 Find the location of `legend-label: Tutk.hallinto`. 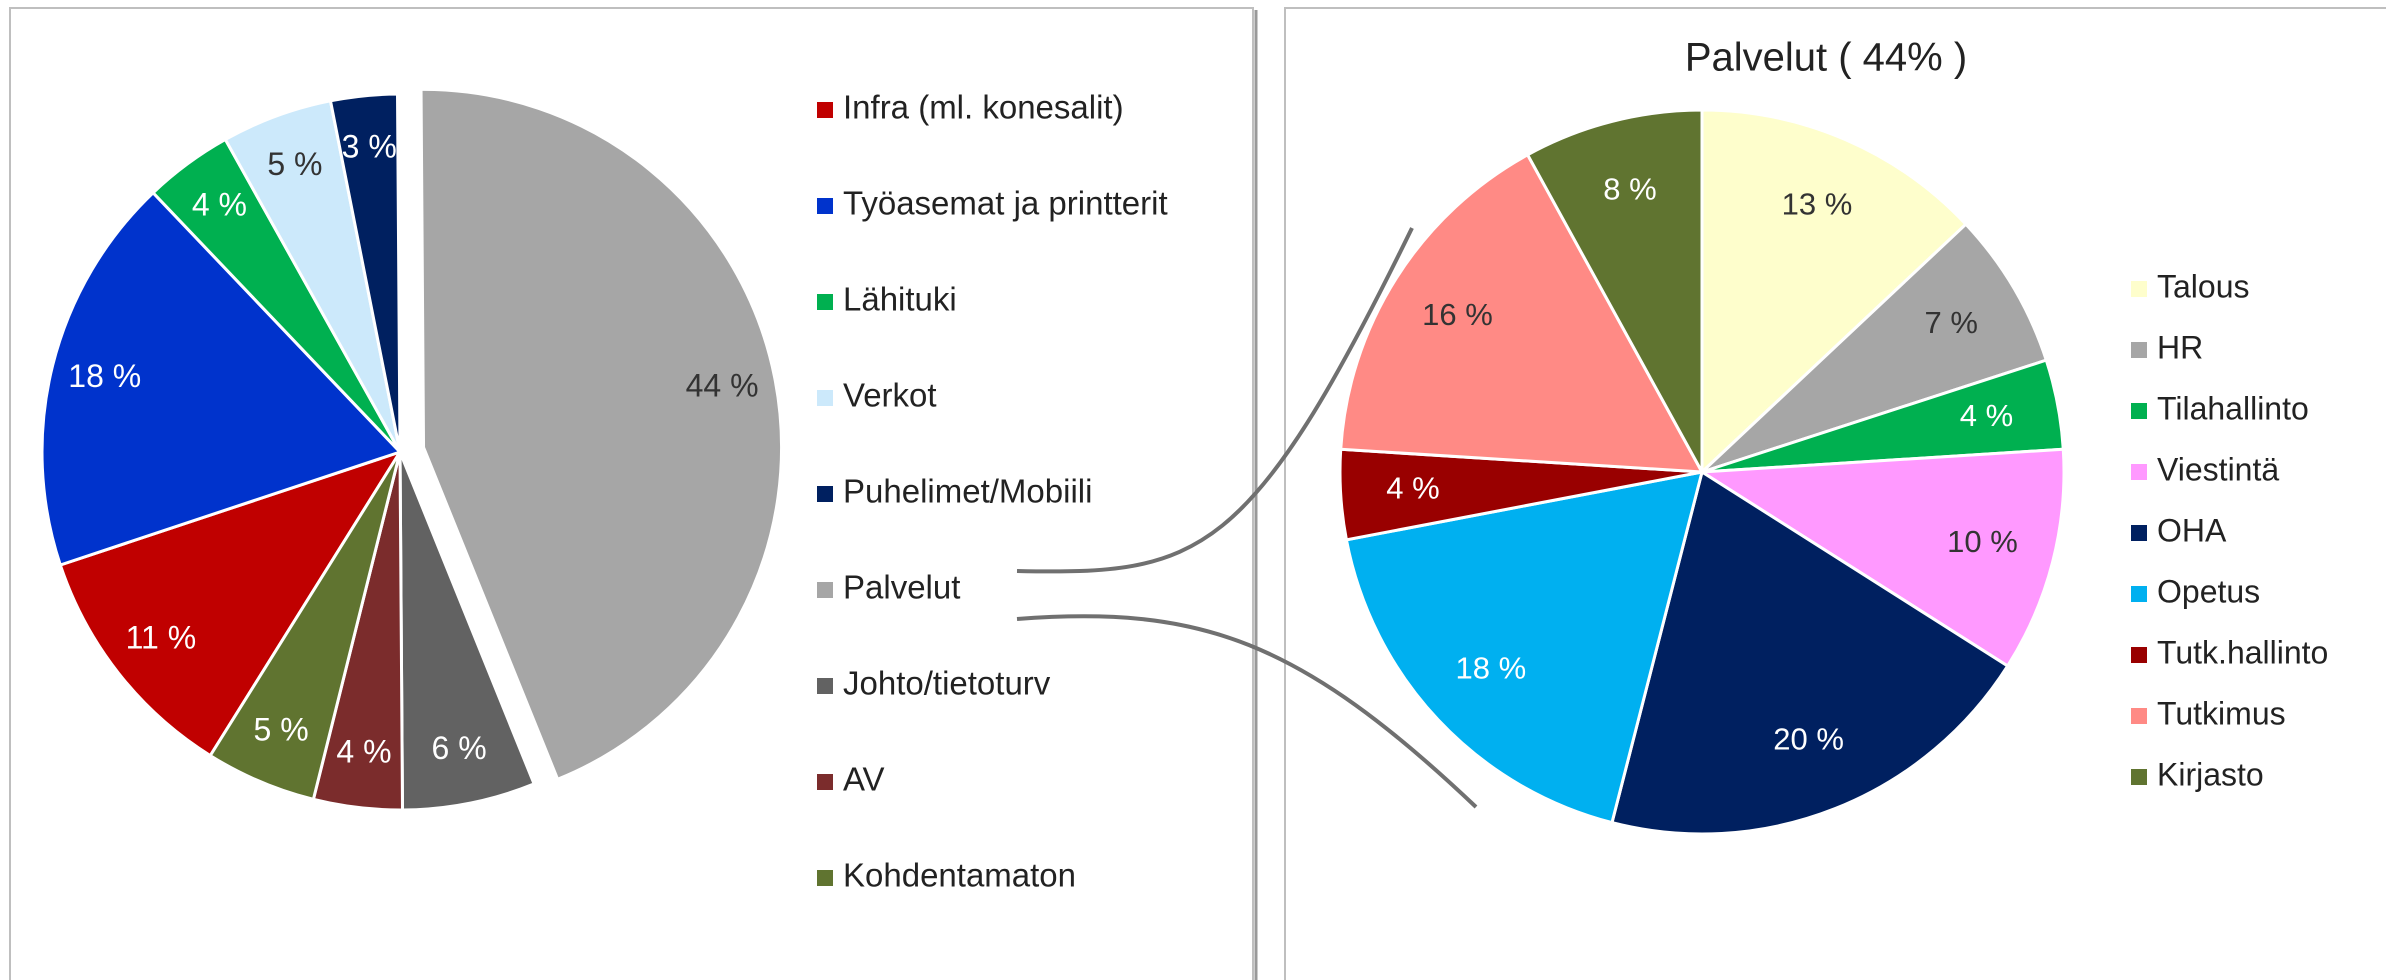

legend-label: Tutk.hallinto is located at coordinates (2242, 652).